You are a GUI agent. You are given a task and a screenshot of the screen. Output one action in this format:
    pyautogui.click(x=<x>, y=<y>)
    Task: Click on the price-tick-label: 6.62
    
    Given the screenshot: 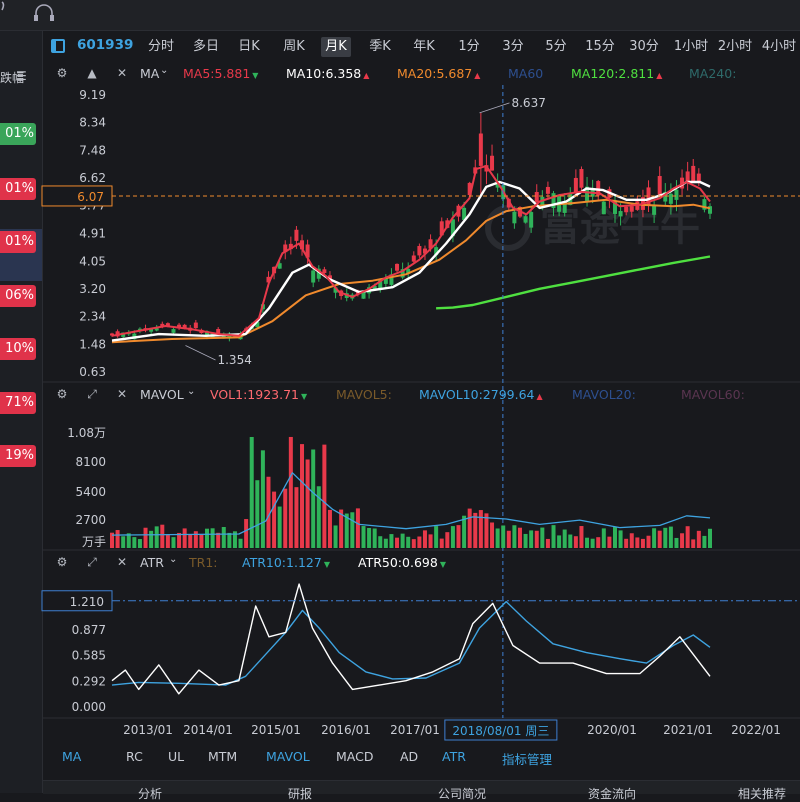 What is the action you would take?
    pyautogui.click(x=92, y=178)
    